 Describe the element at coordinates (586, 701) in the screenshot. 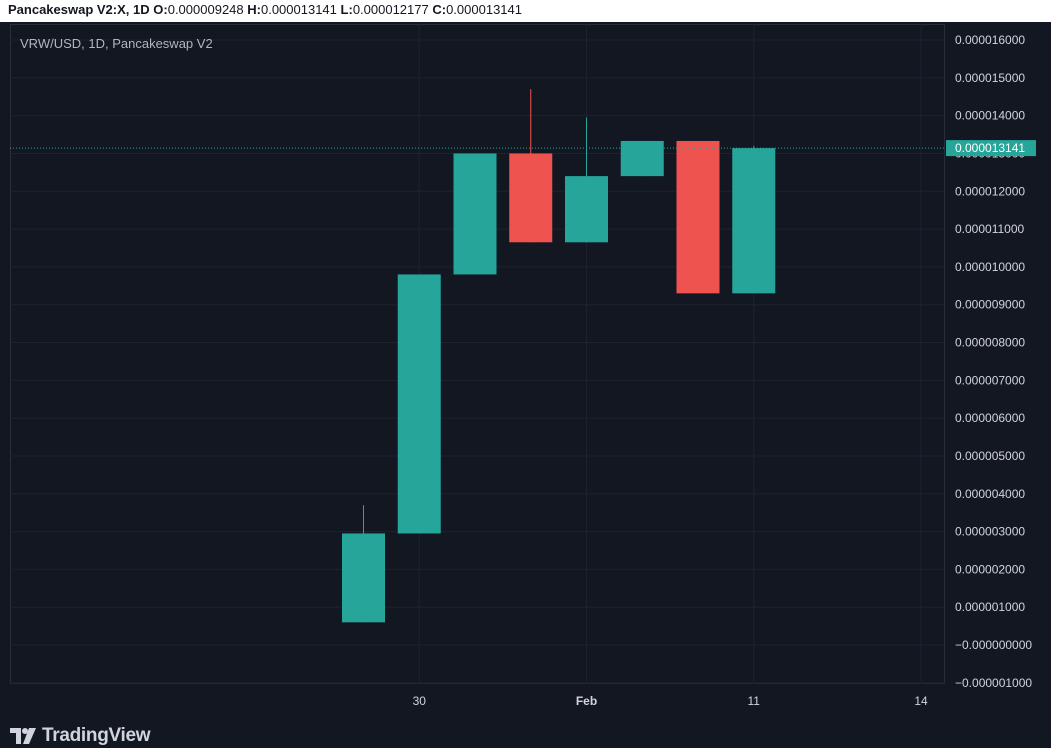

I see `x-axis-tick-label: Feb` at that location.